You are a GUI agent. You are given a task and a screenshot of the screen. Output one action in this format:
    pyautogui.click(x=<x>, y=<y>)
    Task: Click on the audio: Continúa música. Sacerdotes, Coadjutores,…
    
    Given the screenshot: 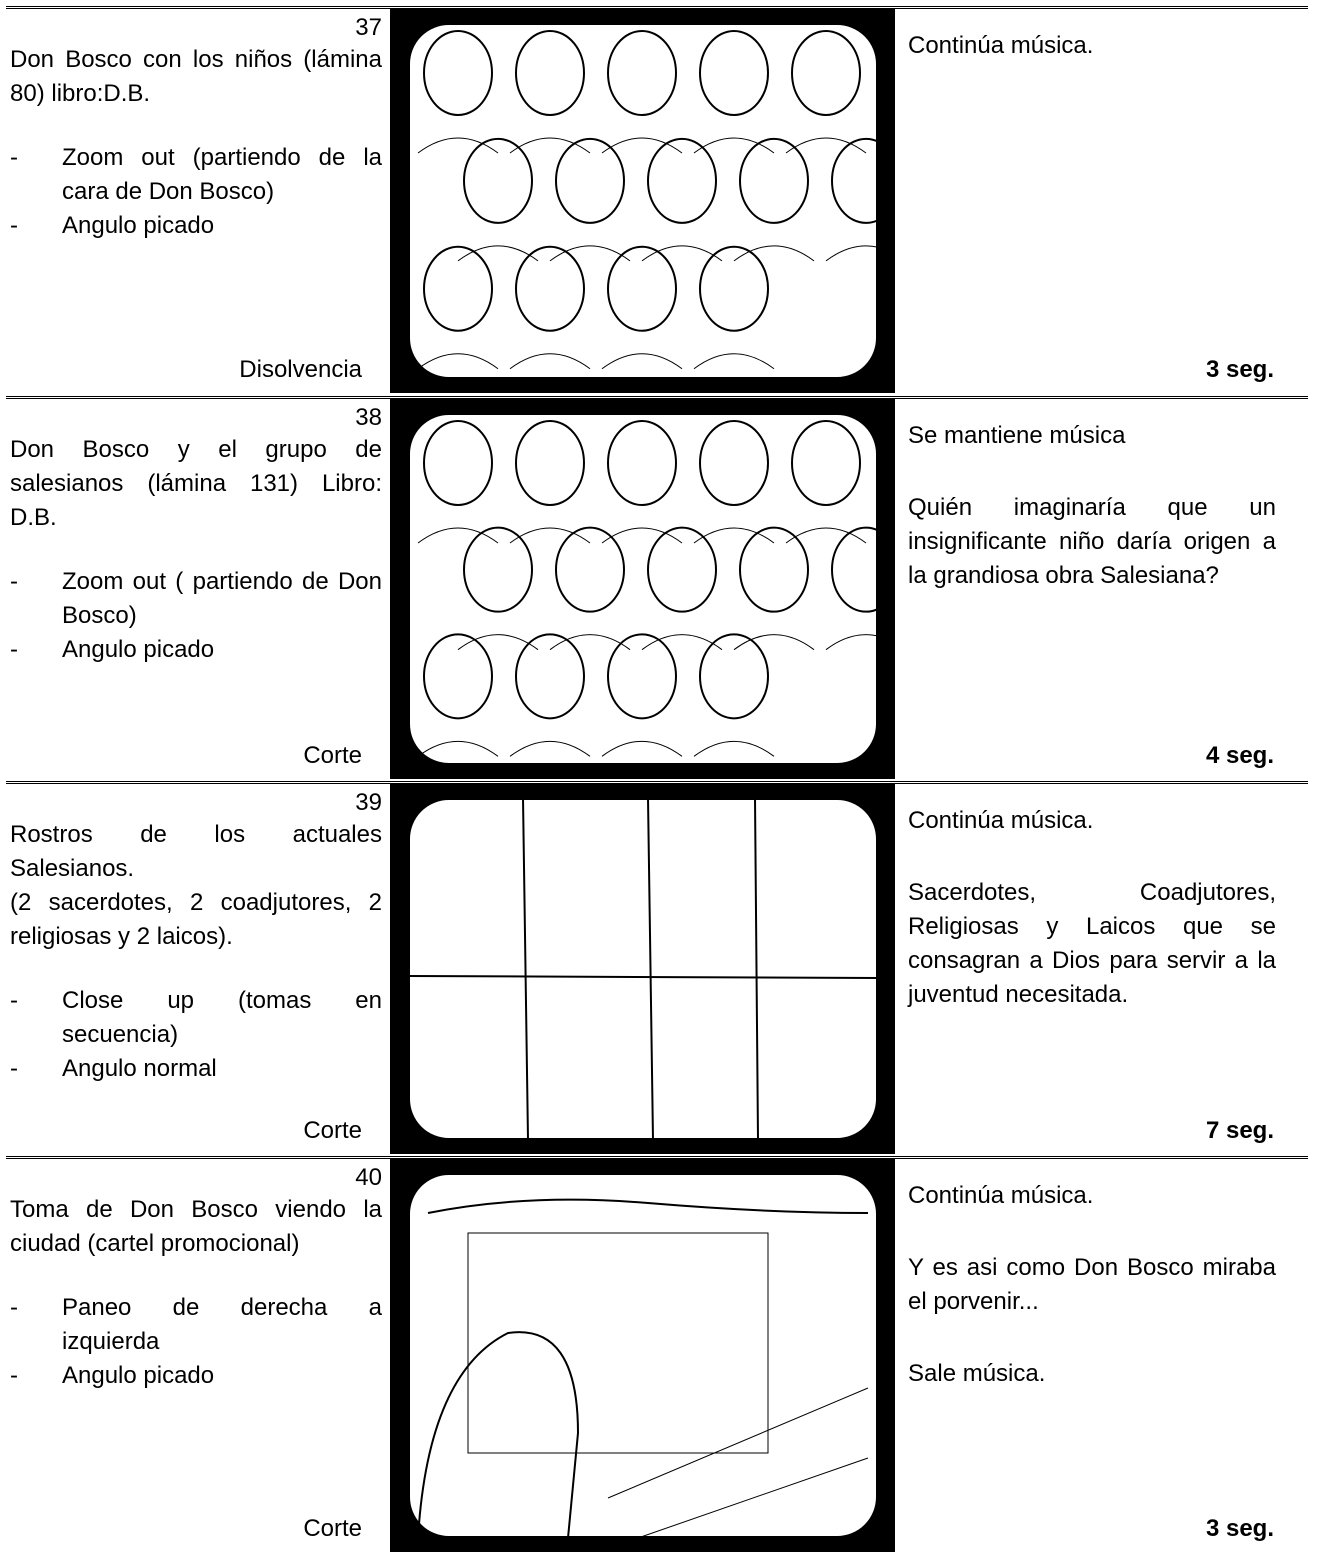 What is the action you would take?
    pyautogui.click(x=1092, y=979)
    